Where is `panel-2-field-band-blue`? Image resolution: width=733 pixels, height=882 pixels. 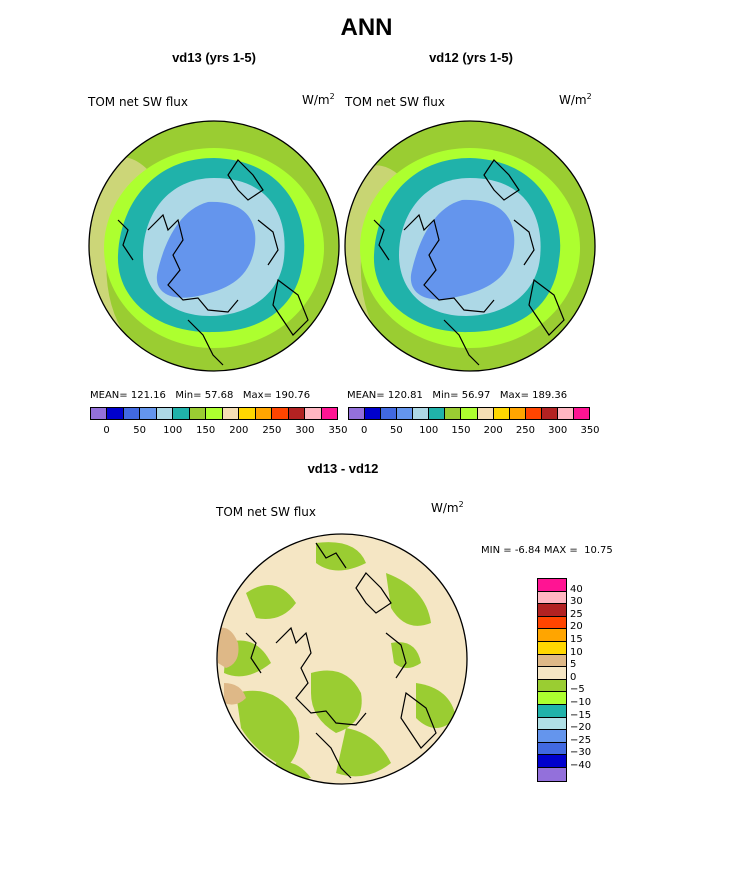 panel-2-field-band-blue is located at coordinates (462, 249).